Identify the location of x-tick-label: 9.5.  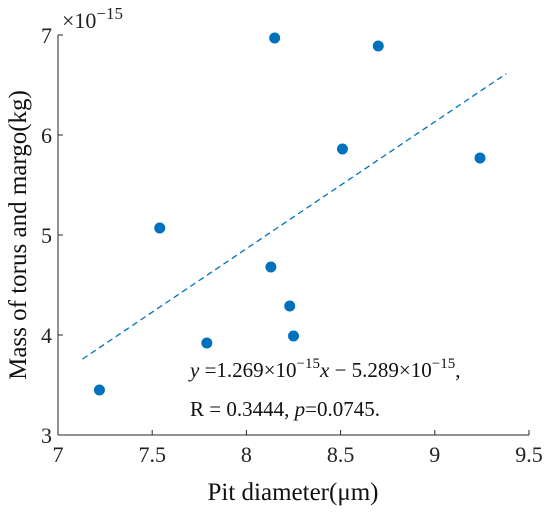
(529, 454).